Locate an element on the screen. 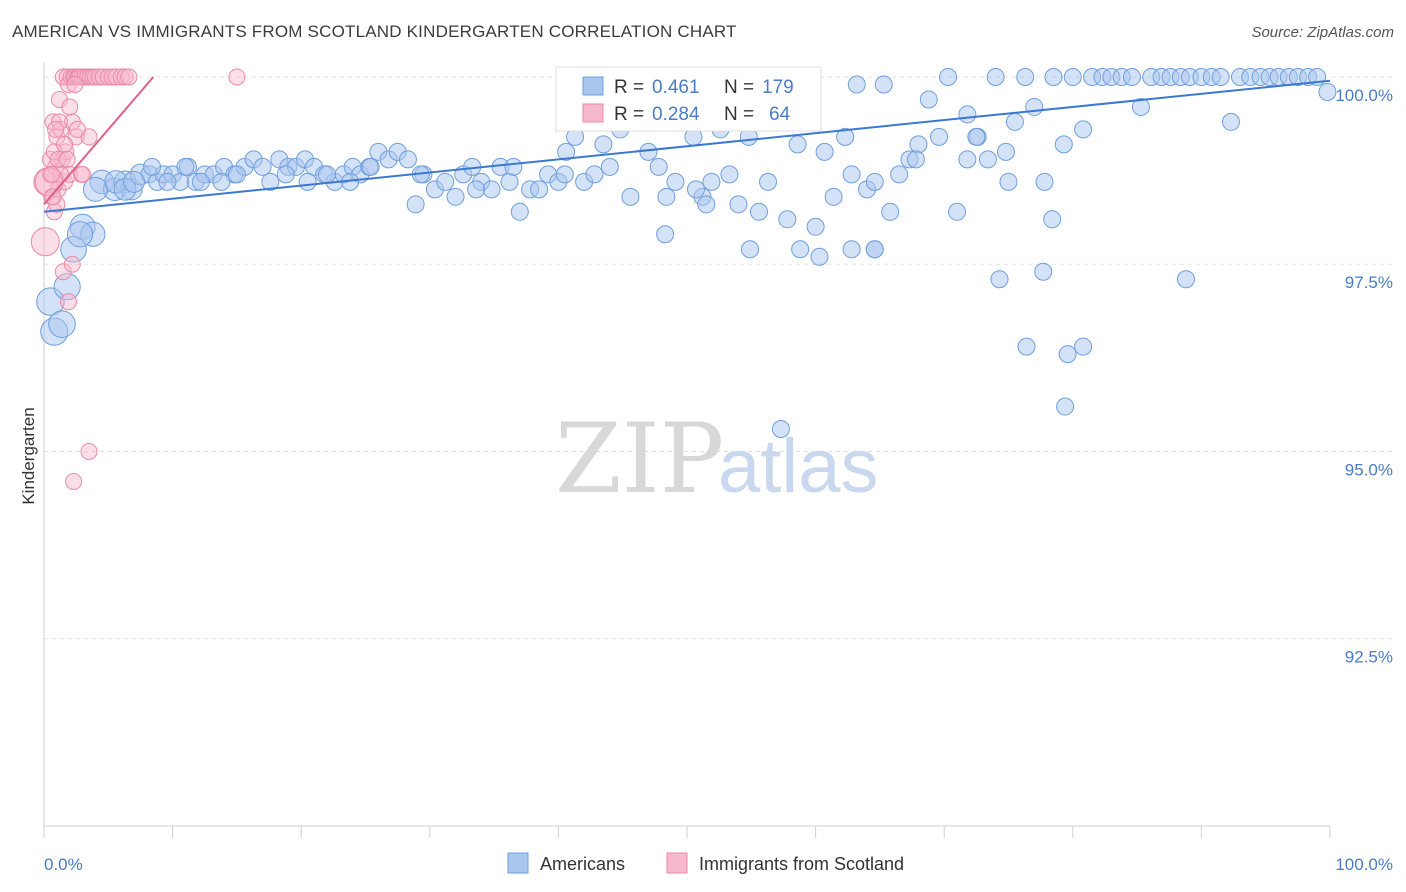  watermark-zip: ZIP is located at coordinates (639, 459).